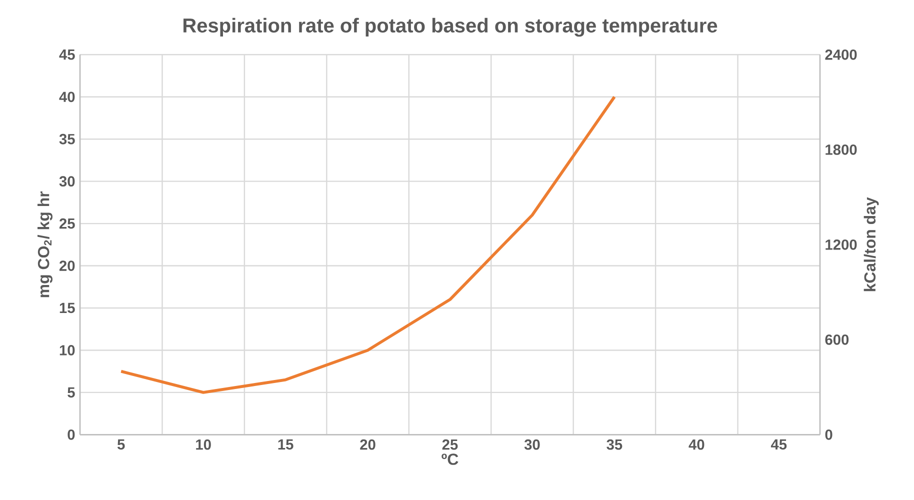 This screenshot has width=914, height=500. Describe the element at coordinates (67, 139) in the screenshot. I see `y-tick-label: 35` at that location.